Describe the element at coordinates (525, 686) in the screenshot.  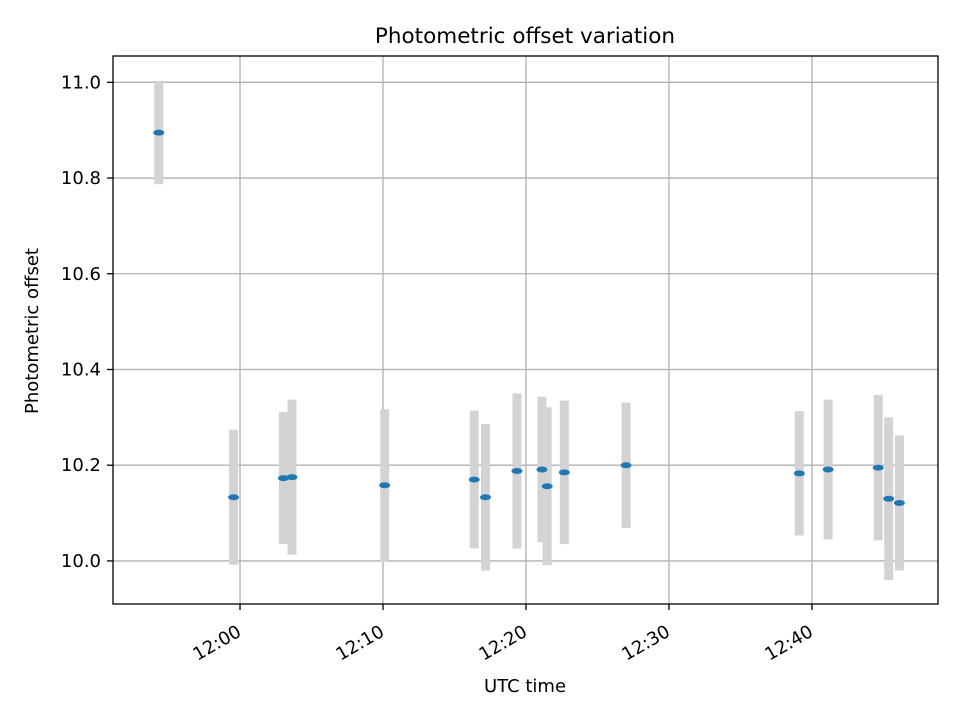
I see `x-axis-title: UTC time` at that location.